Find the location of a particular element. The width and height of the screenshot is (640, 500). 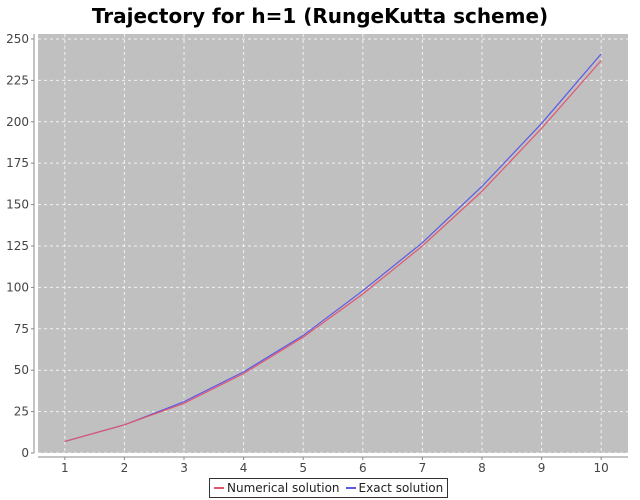

y-tick-label: 225 is located at coordinates (17, 80).